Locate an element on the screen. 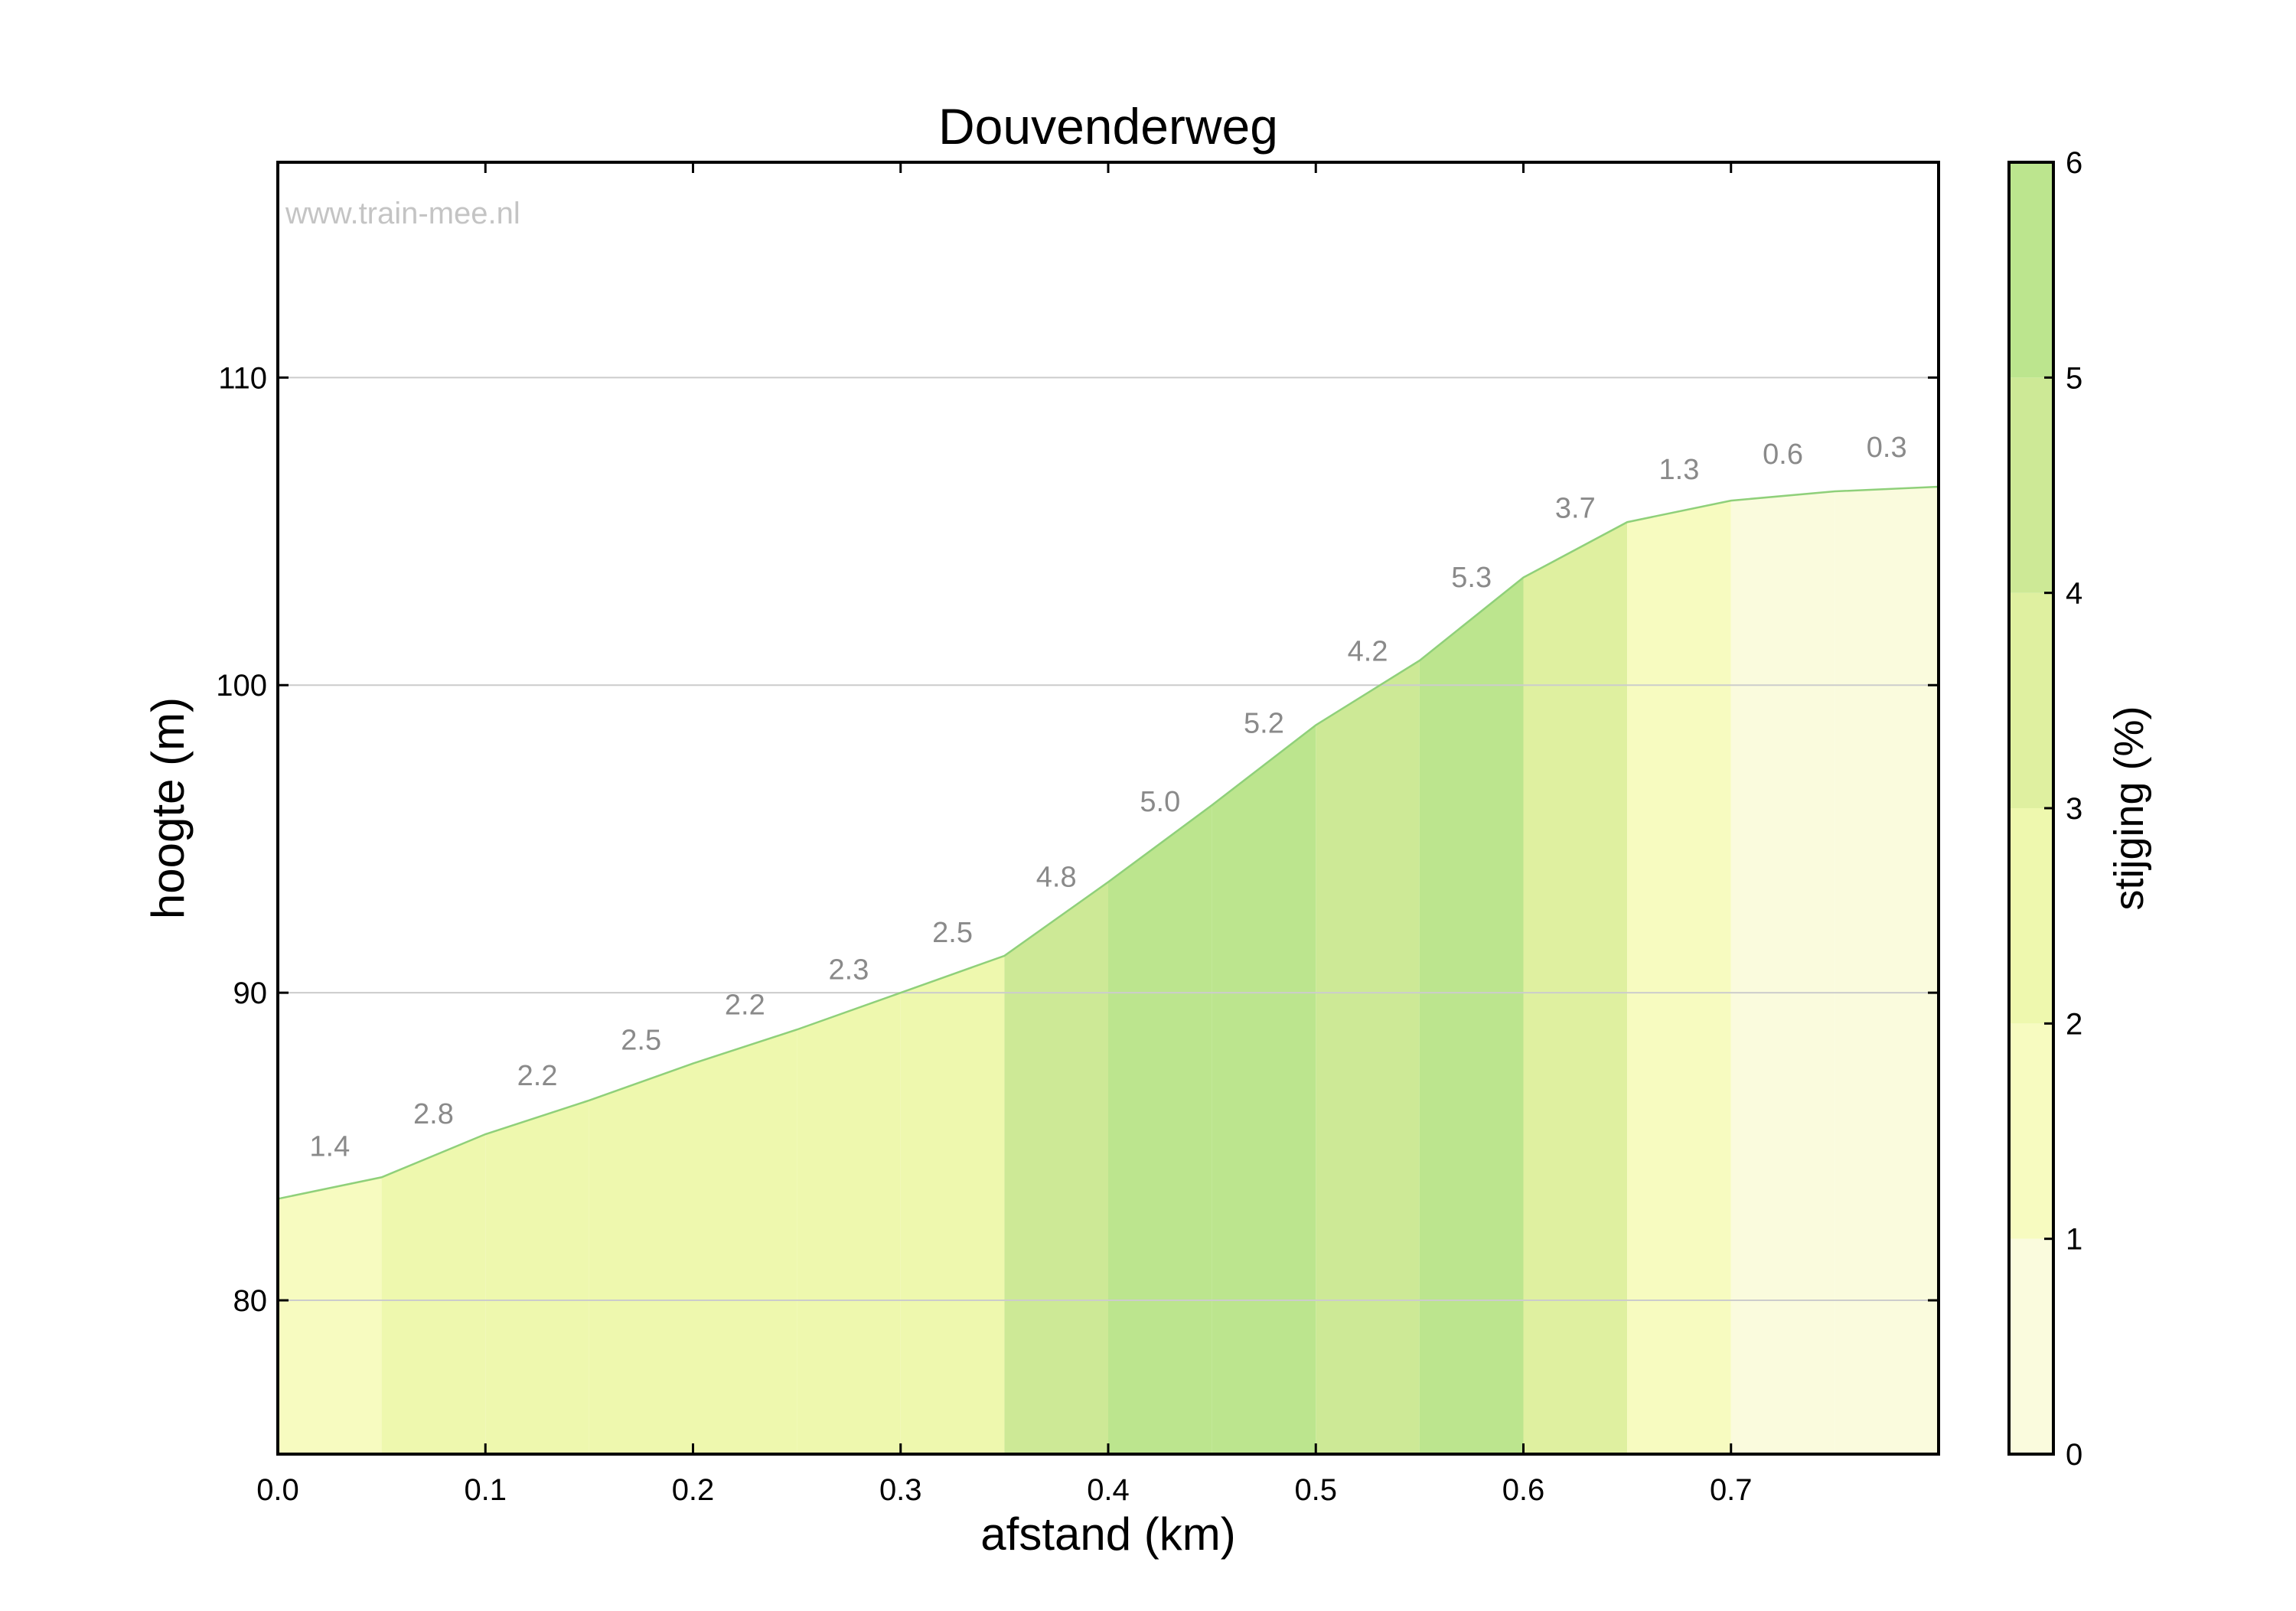 This screenshot has width=2296, height=1611. y-tick-label: 90 is located at coordinates (250, 993).